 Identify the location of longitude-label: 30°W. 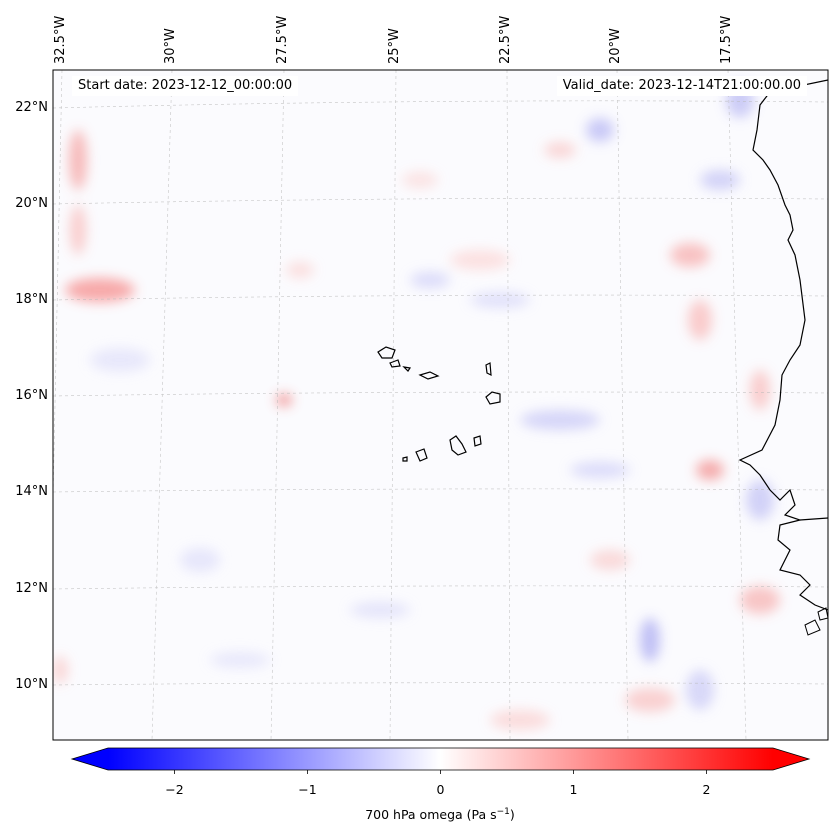
(170, 46).